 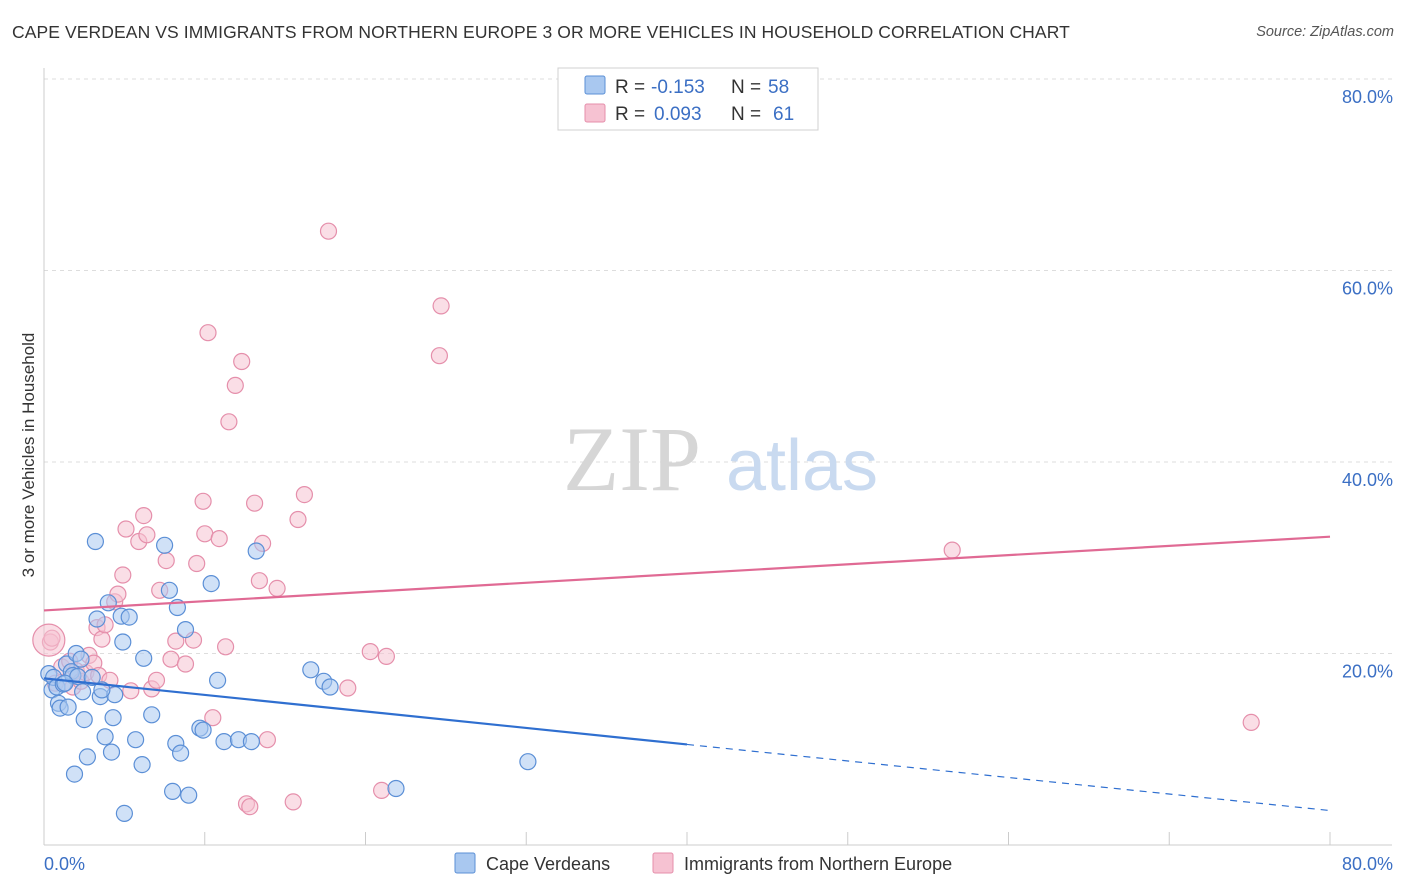 What do you see at coordinates (365, 711) in the screenshot?
I see `trend-line-cape-verdeans` at bounding box center [365, 711].